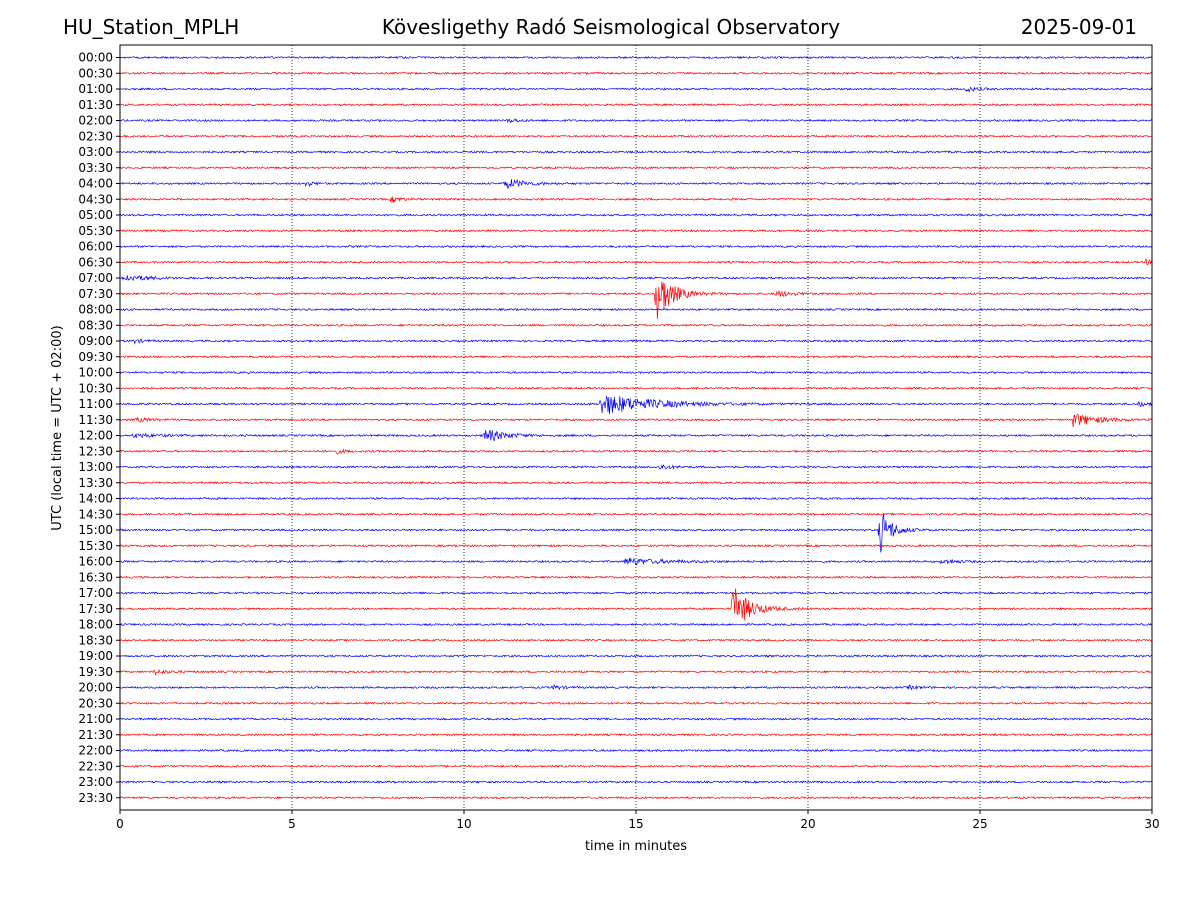  What do you see at coordinates (95, 451) in the screenshot?
I see `y-tick-label-1230: 12:30` at bounding box center [95, 451].